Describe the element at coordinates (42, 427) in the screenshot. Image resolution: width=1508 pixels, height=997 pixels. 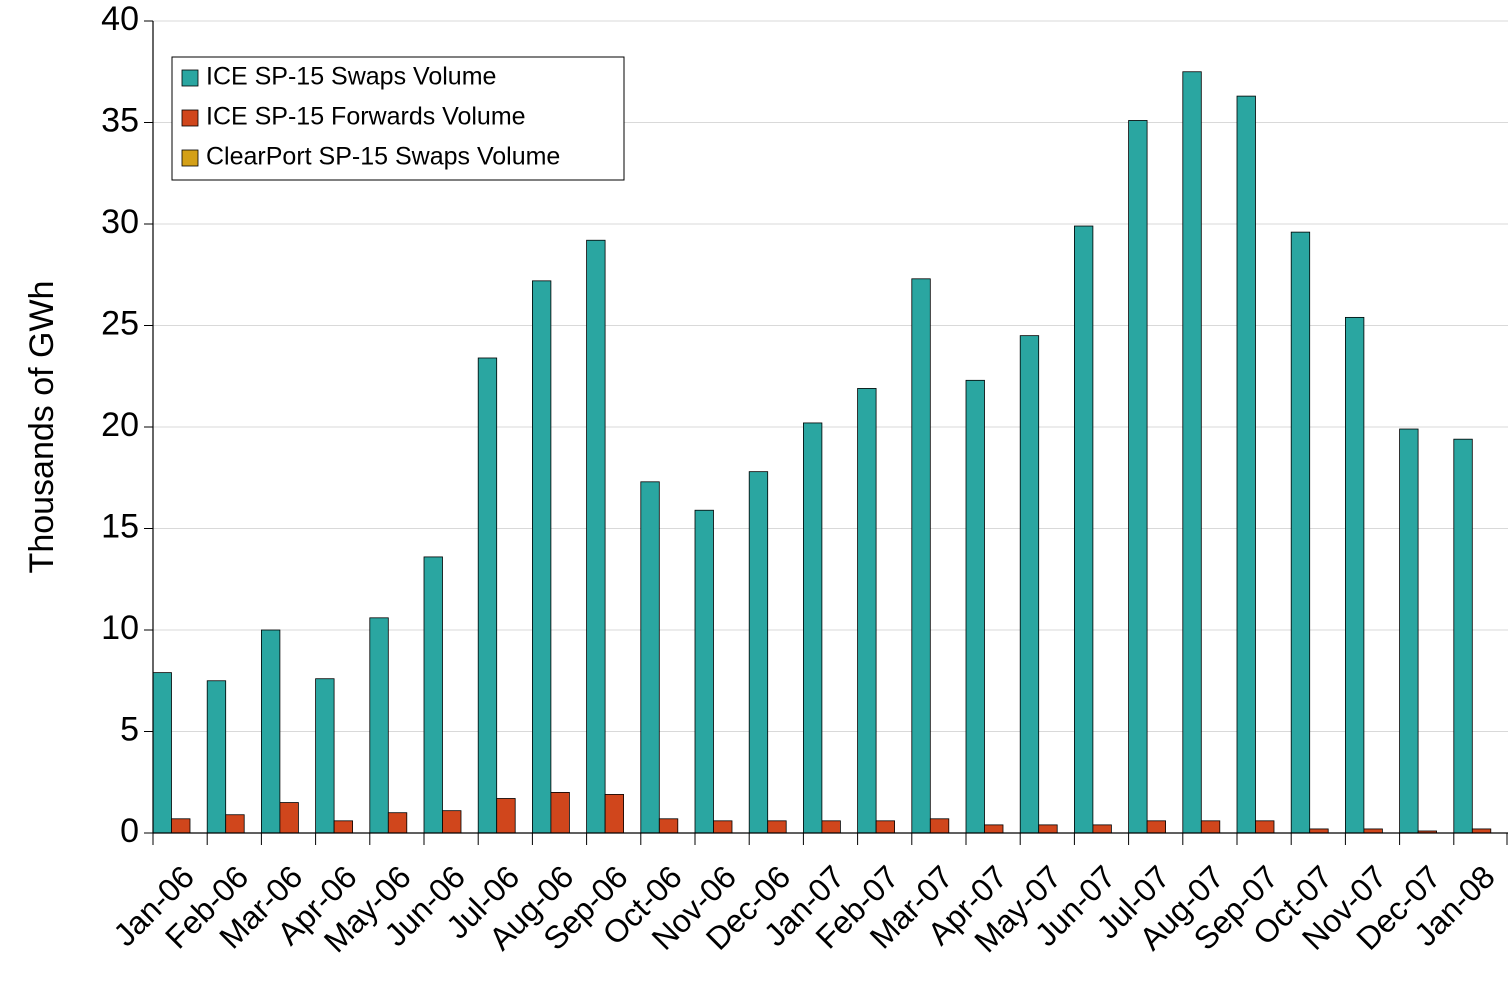
I see `y-axis-label: Thousands of GWh` at that location.